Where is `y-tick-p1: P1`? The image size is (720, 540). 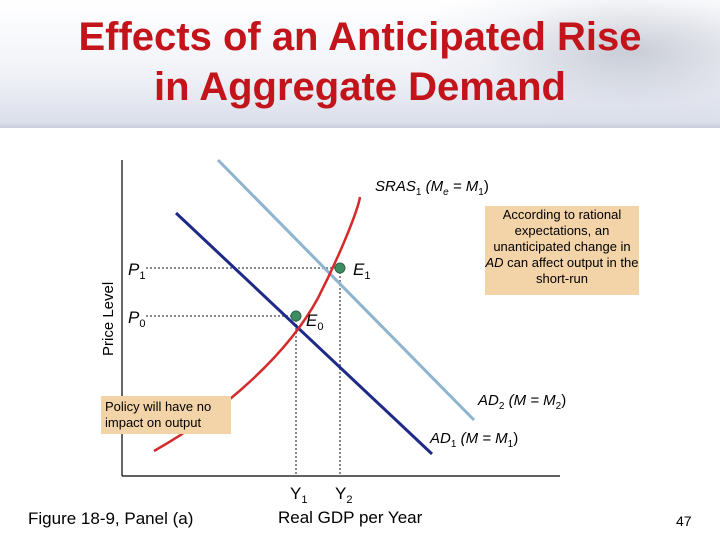
y-tick-p1: P1 is located at coordinates (136, 271).